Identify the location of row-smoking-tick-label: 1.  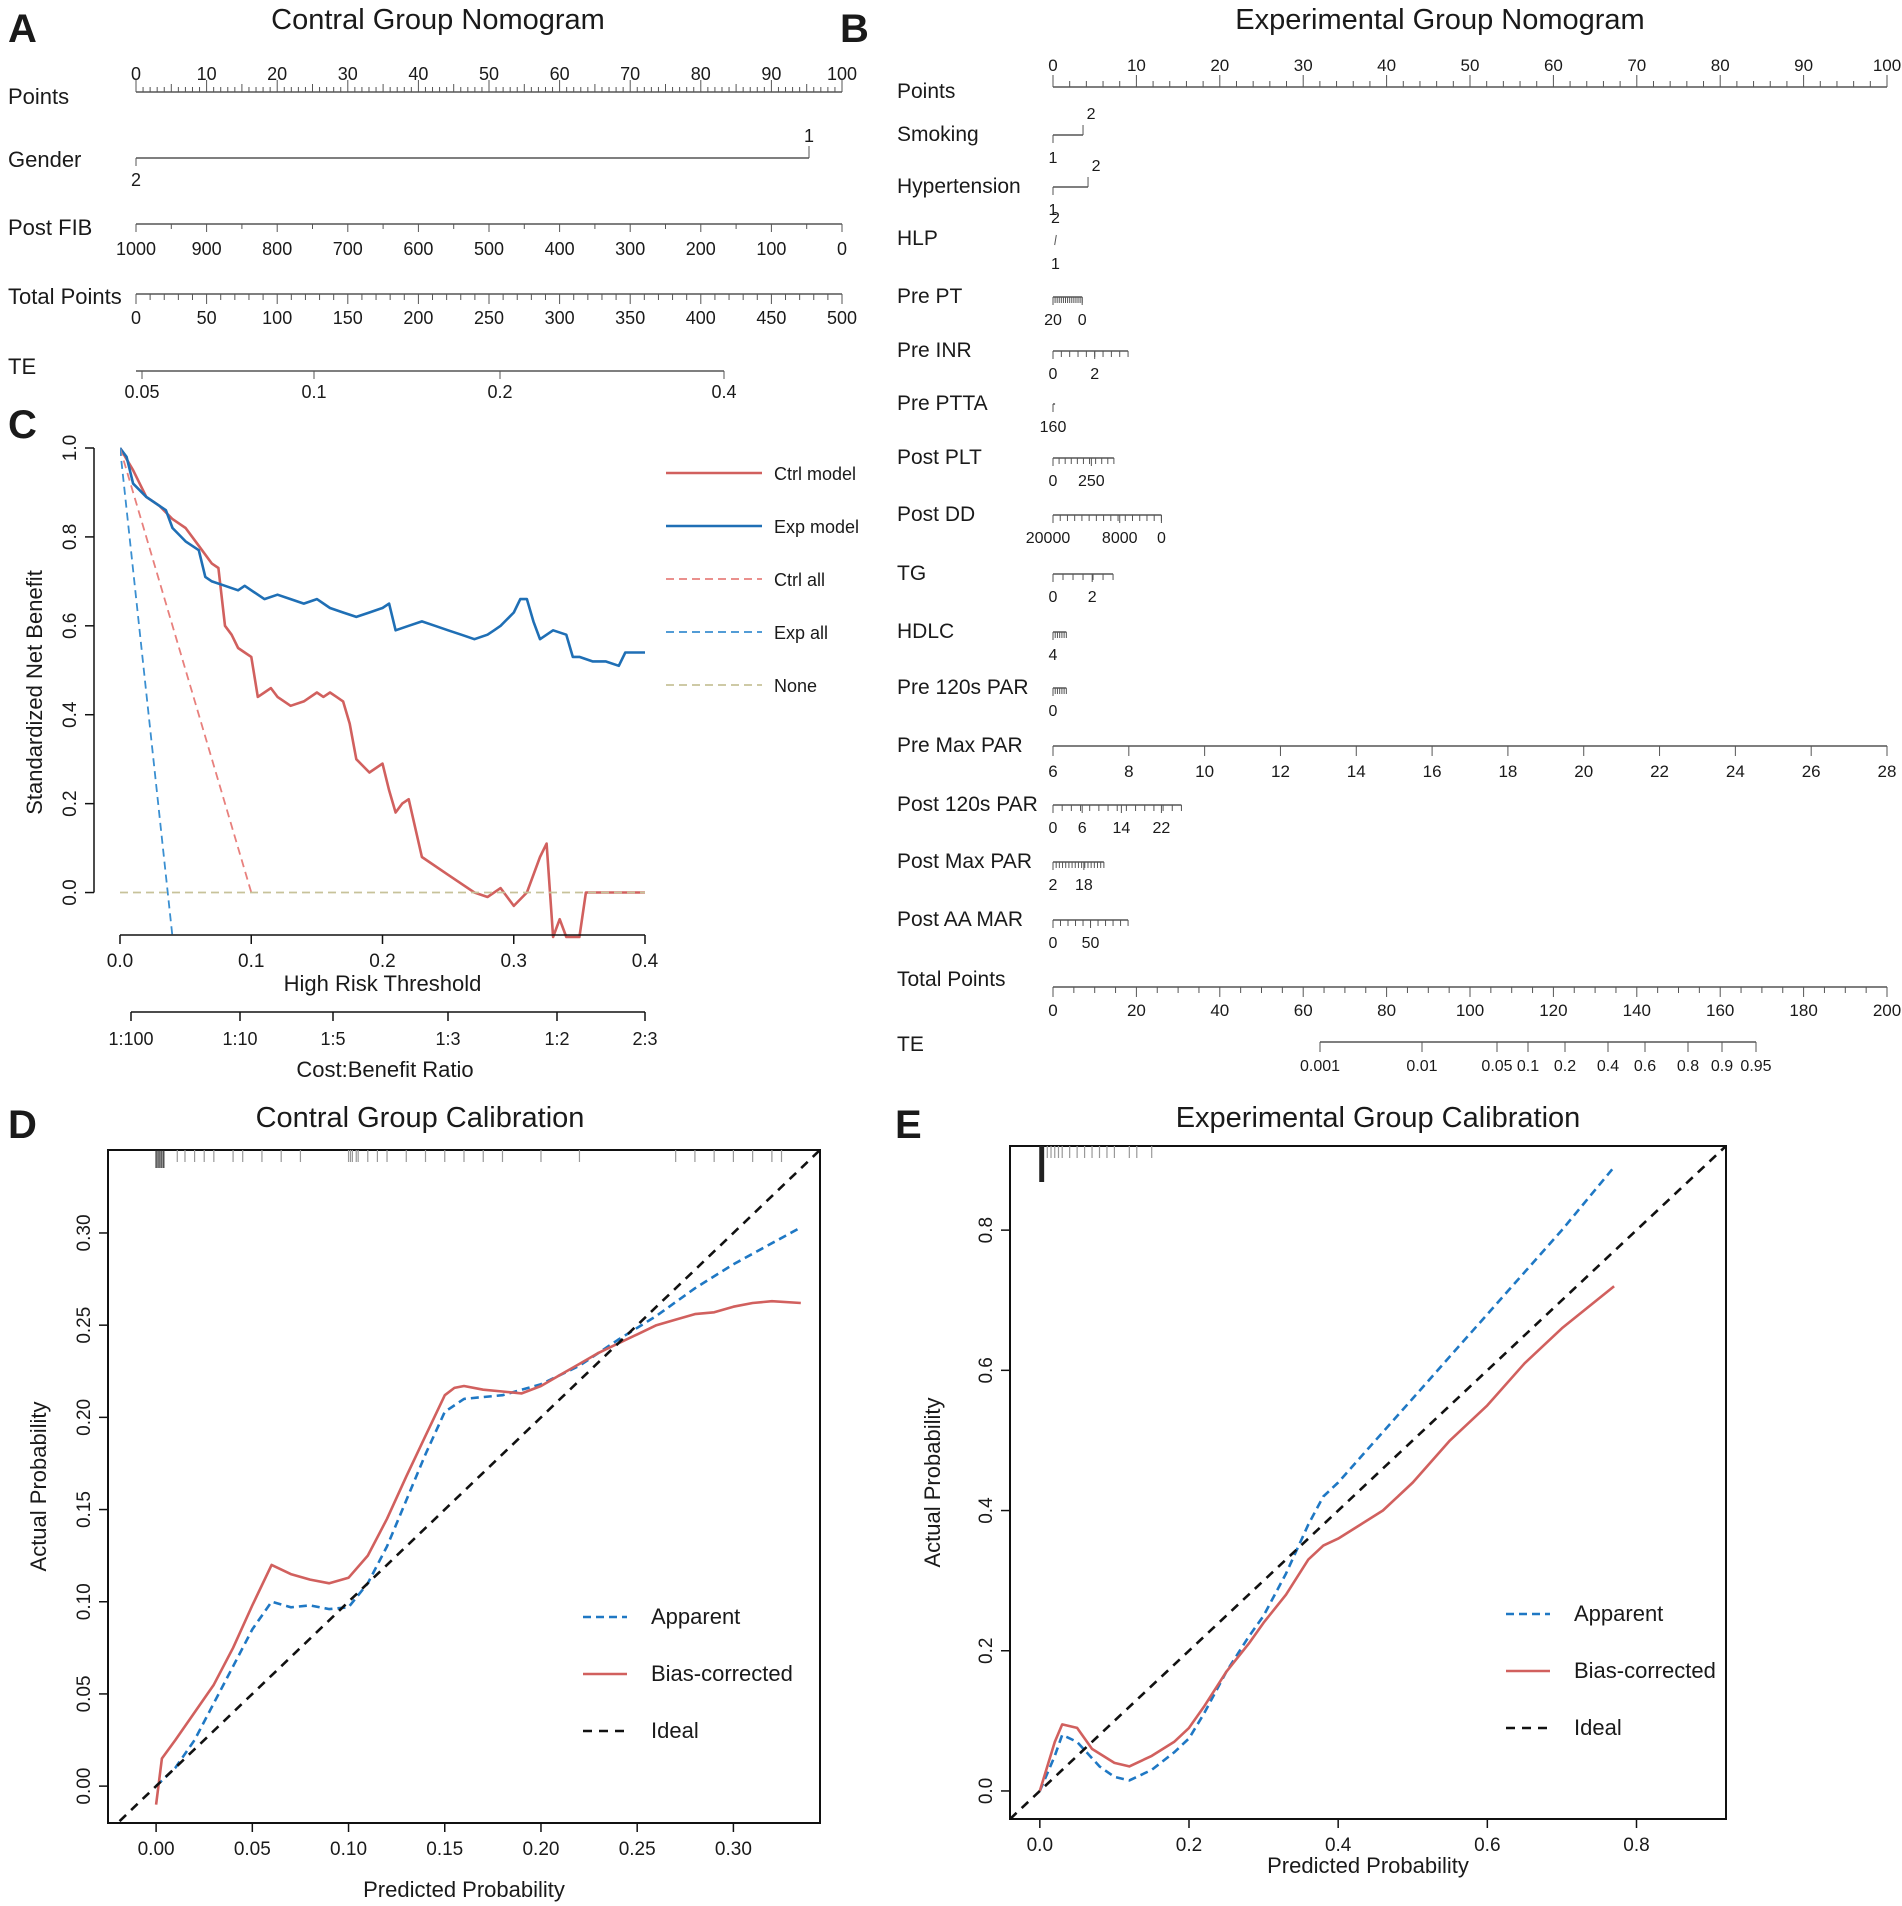
(1053, 158).